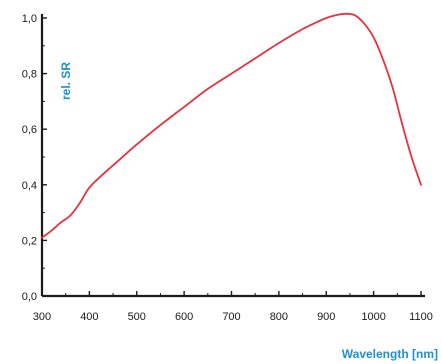  Describe the element at coordinates (89, 317) in the screenshot. I see `x-tick-label: 400` at that location.